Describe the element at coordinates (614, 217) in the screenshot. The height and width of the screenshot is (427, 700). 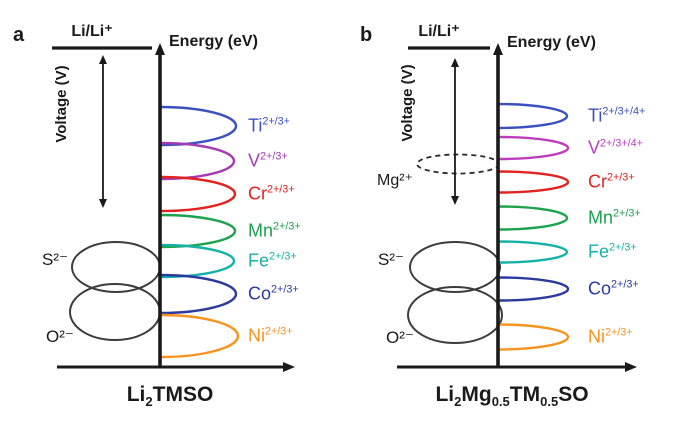
I see `band-label-mn-b: Mn2+/3+` at that location.